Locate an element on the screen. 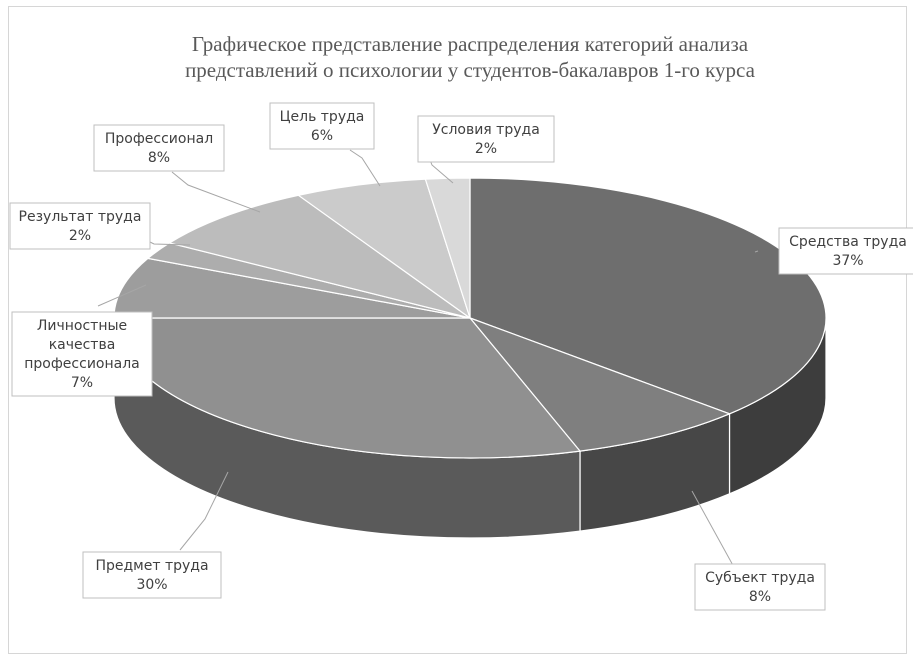 The height and width of the screenshot is (658, 913). data-label-percent: 6% is located at coordinates (322, 136).